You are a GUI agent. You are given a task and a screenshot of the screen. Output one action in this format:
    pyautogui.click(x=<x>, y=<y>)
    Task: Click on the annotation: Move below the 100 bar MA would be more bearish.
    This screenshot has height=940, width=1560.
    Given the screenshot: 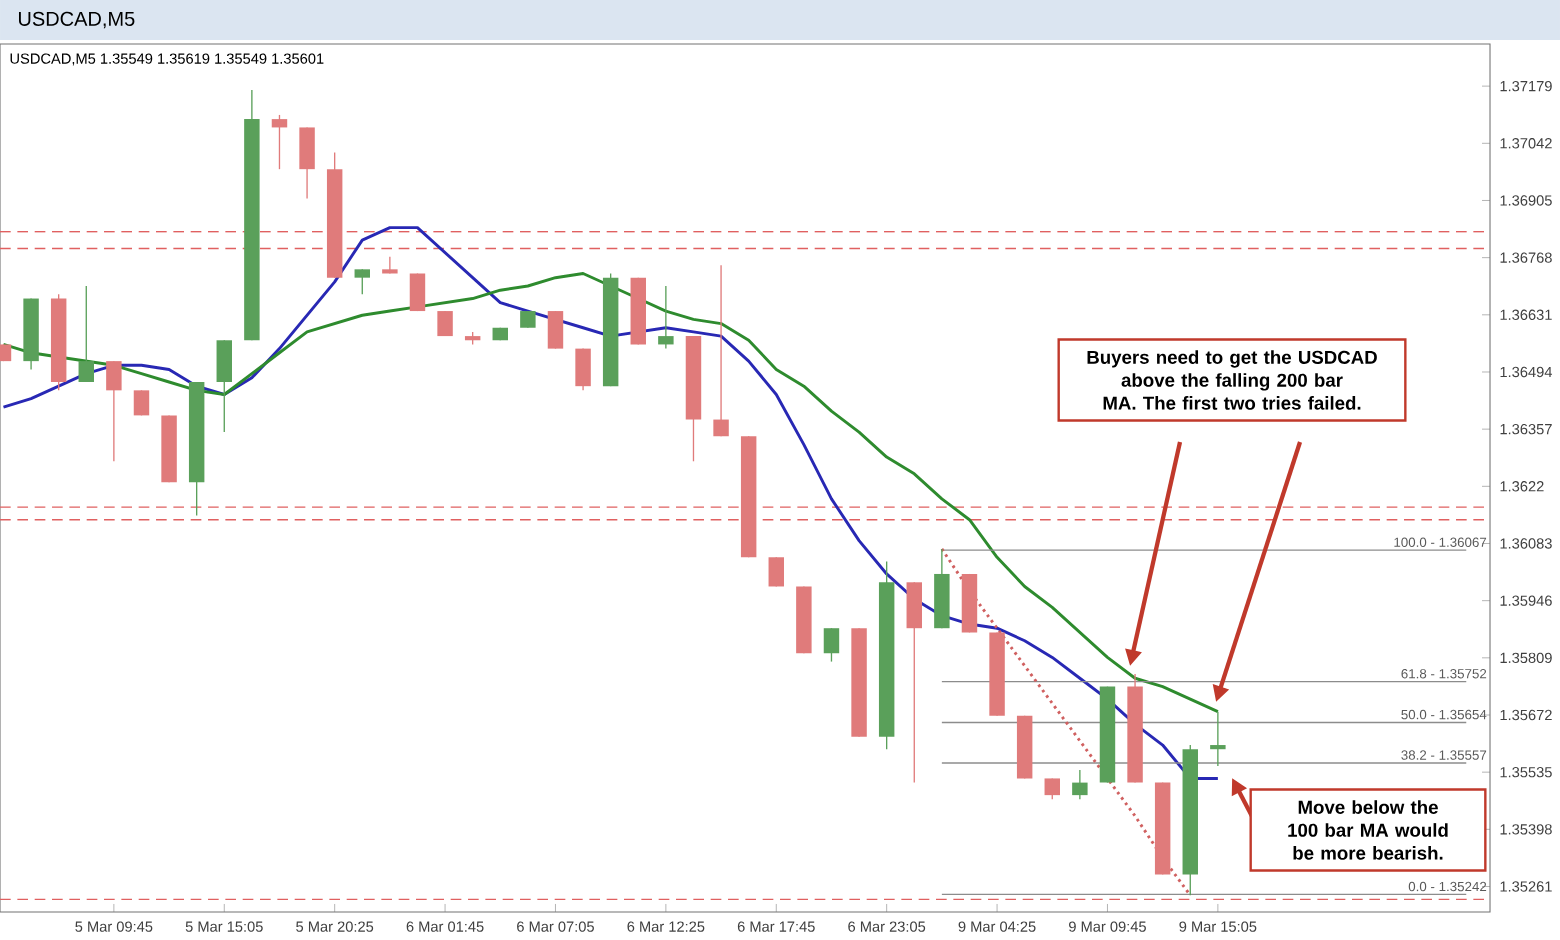 What is the action you would take?
    pyautogui.click(x=1368, y=830)
    